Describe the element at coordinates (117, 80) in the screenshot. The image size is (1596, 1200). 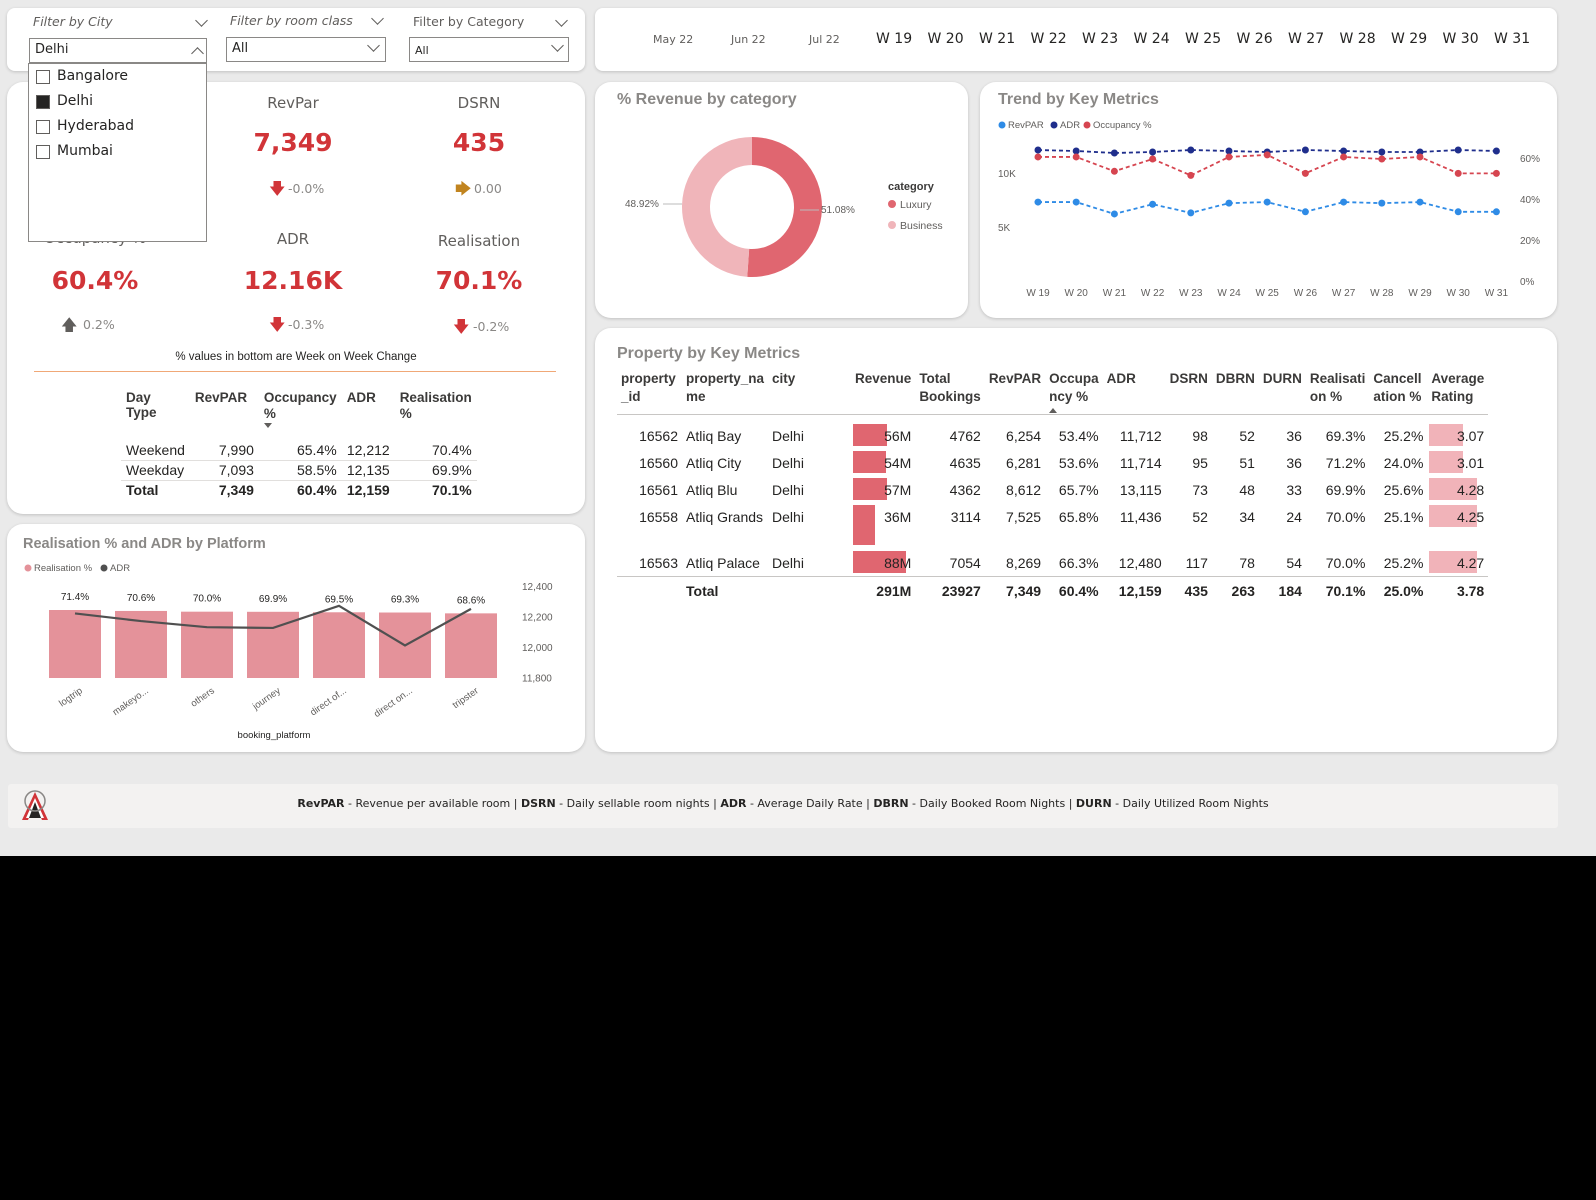
I see `city-option: Bangalore` at that location.